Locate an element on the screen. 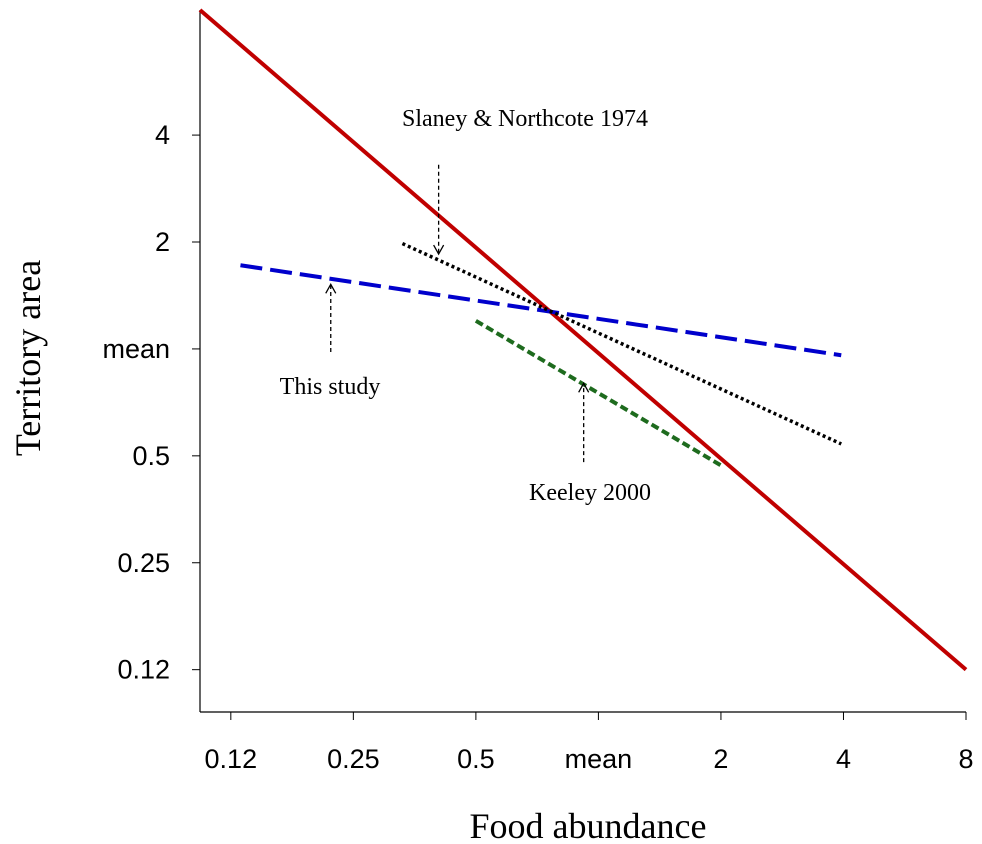 The image size is (982, 844). annotation-this-study-label: This study is located at coordinates (330, 387).